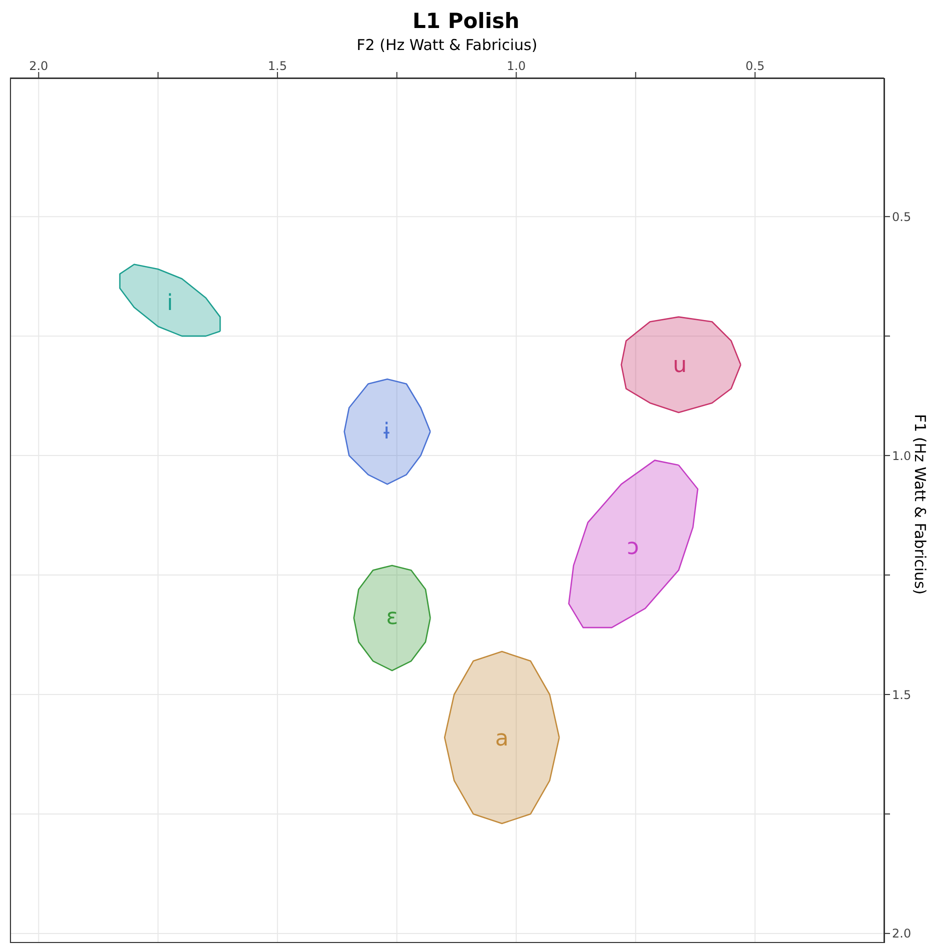 This screenshot has width=932, height=951. Describe the element at coordinates (466, 21) in the screenshot. I see `chart-title: L1 Polish` at that location.